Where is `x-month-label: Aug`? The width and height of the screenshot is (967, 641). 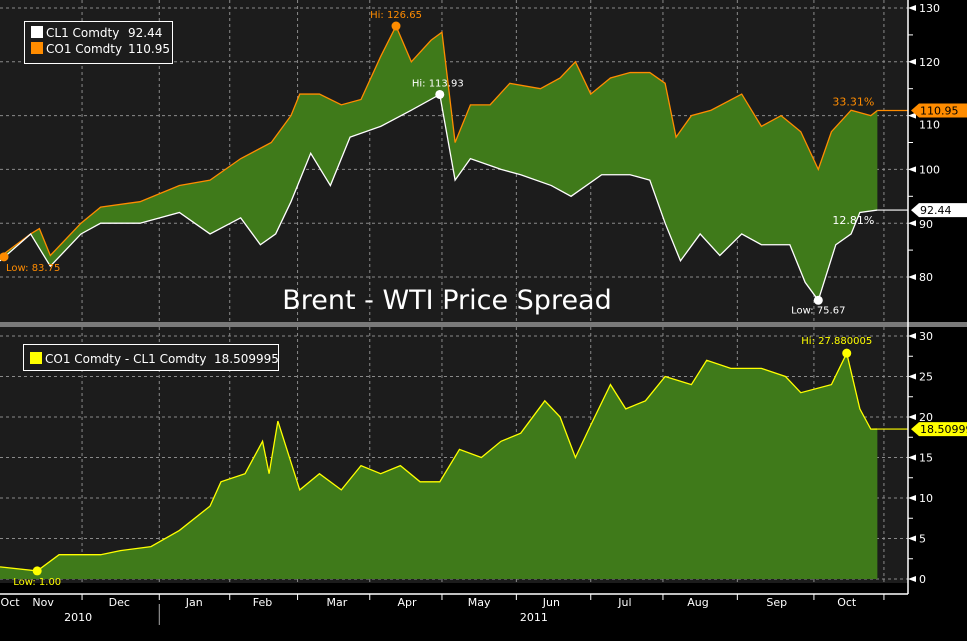
x-month-label: Aug is located at coordinates (697, 602).